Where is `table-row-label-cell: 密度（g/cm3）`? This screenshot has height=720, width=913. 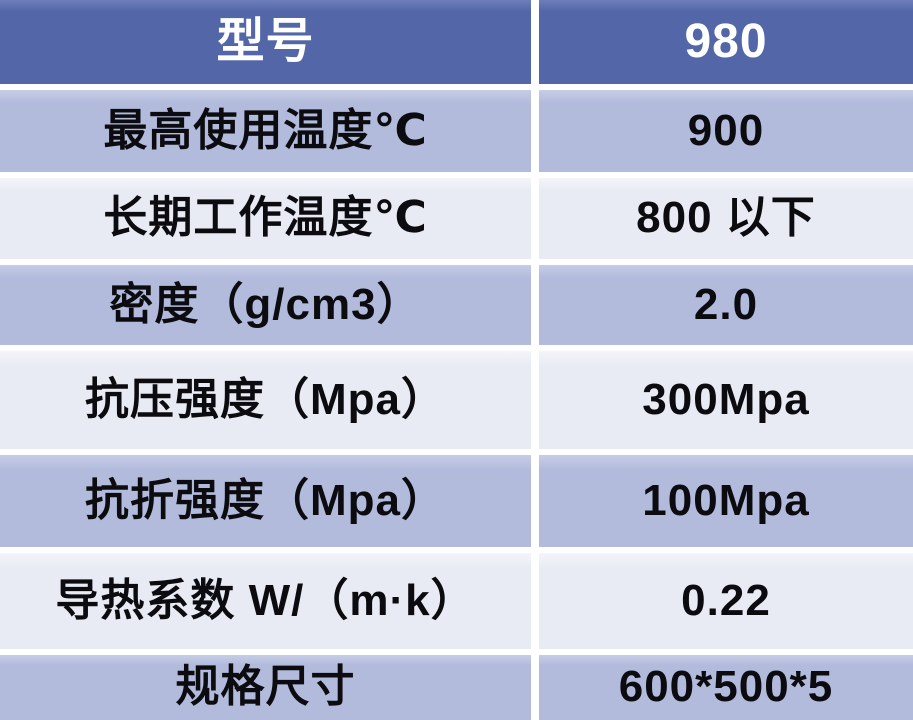 table-row-label-cell: 密度（g/cm3） is located at coordinates (265, 305).